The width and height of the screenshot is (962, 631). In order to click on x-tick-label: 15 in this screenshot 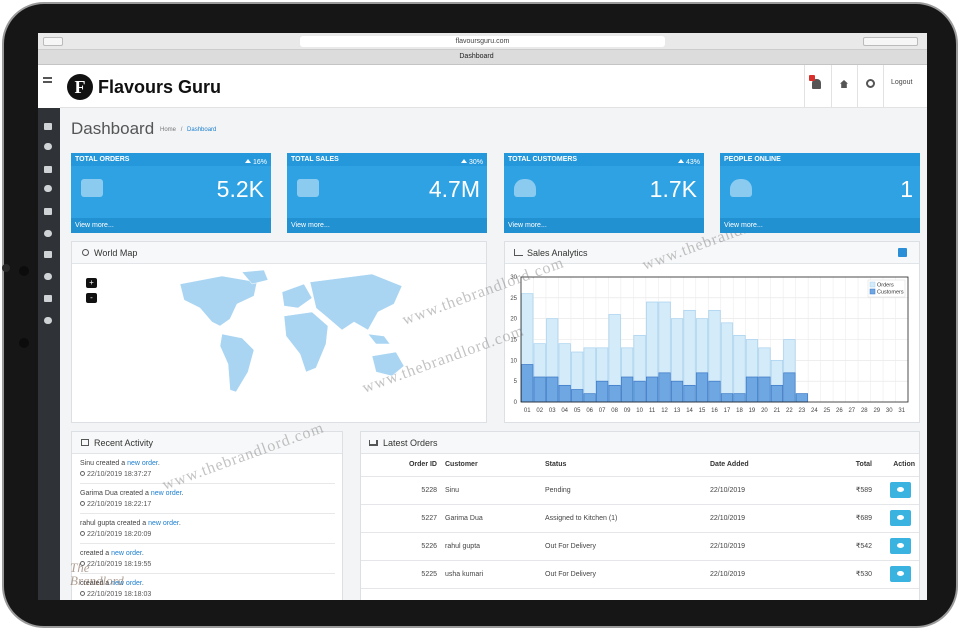, I will do `click(702, 411)`.